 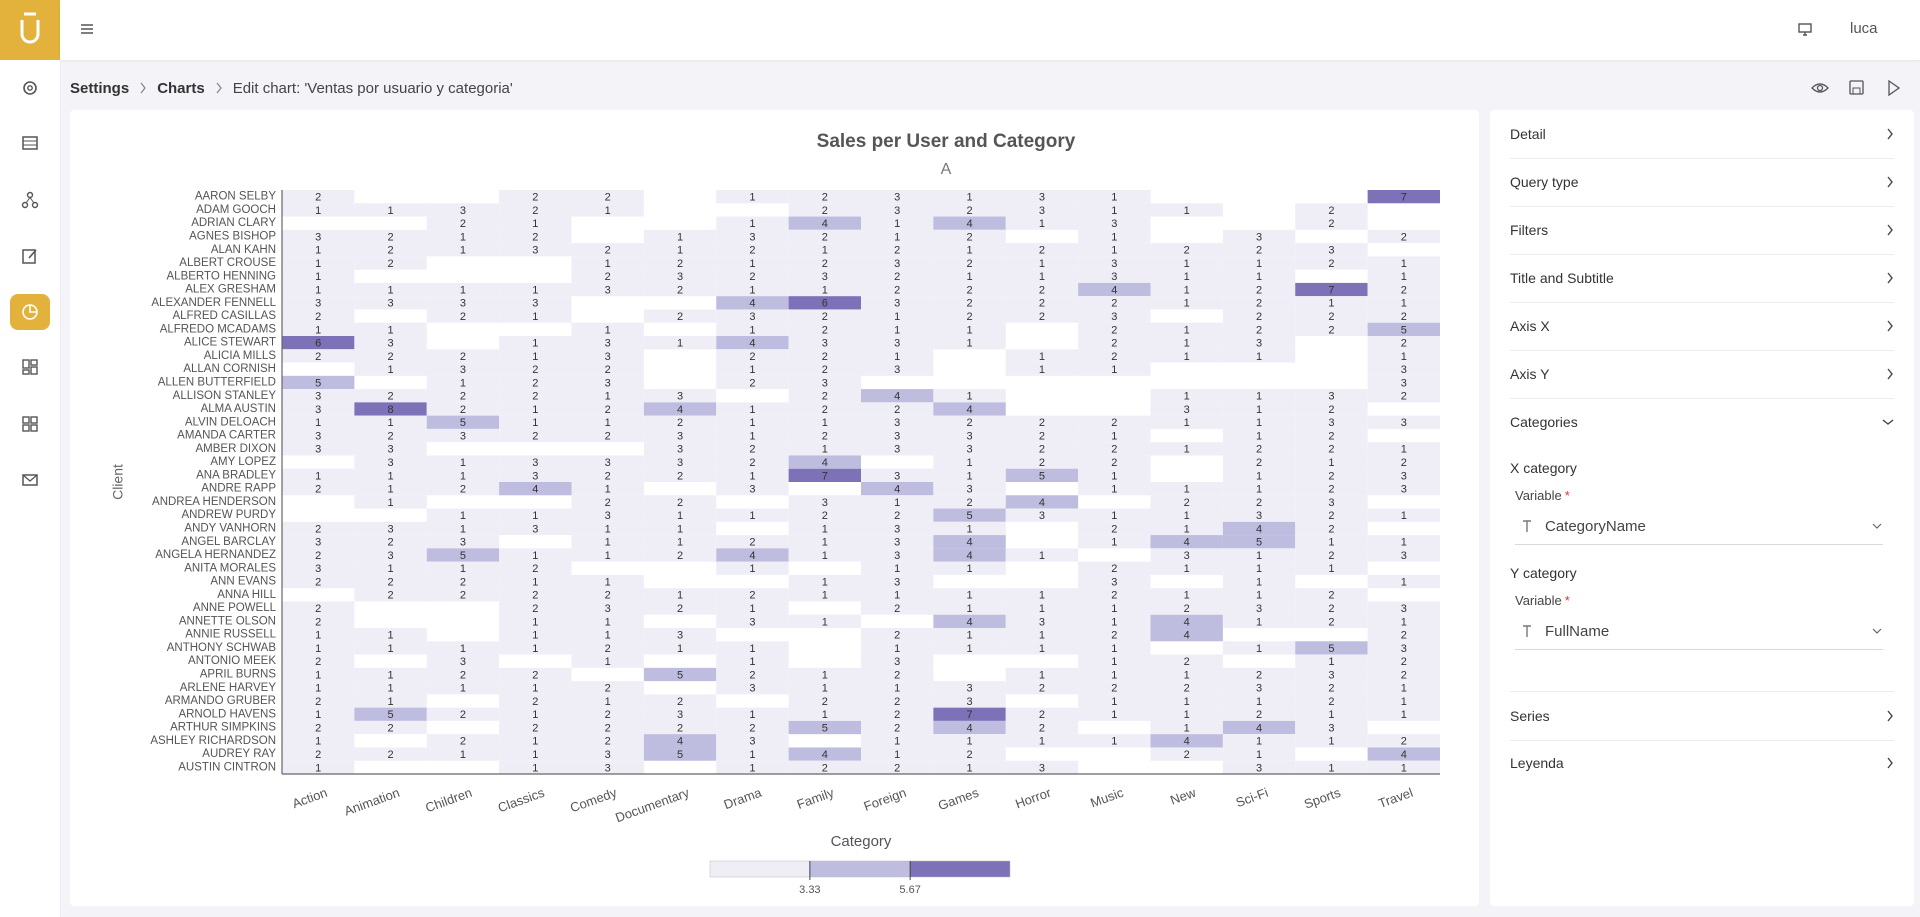 What do you see at coordinates (1820, 88) in the screenshot?
I see `preview-button` at bounding box center [1820, 88].